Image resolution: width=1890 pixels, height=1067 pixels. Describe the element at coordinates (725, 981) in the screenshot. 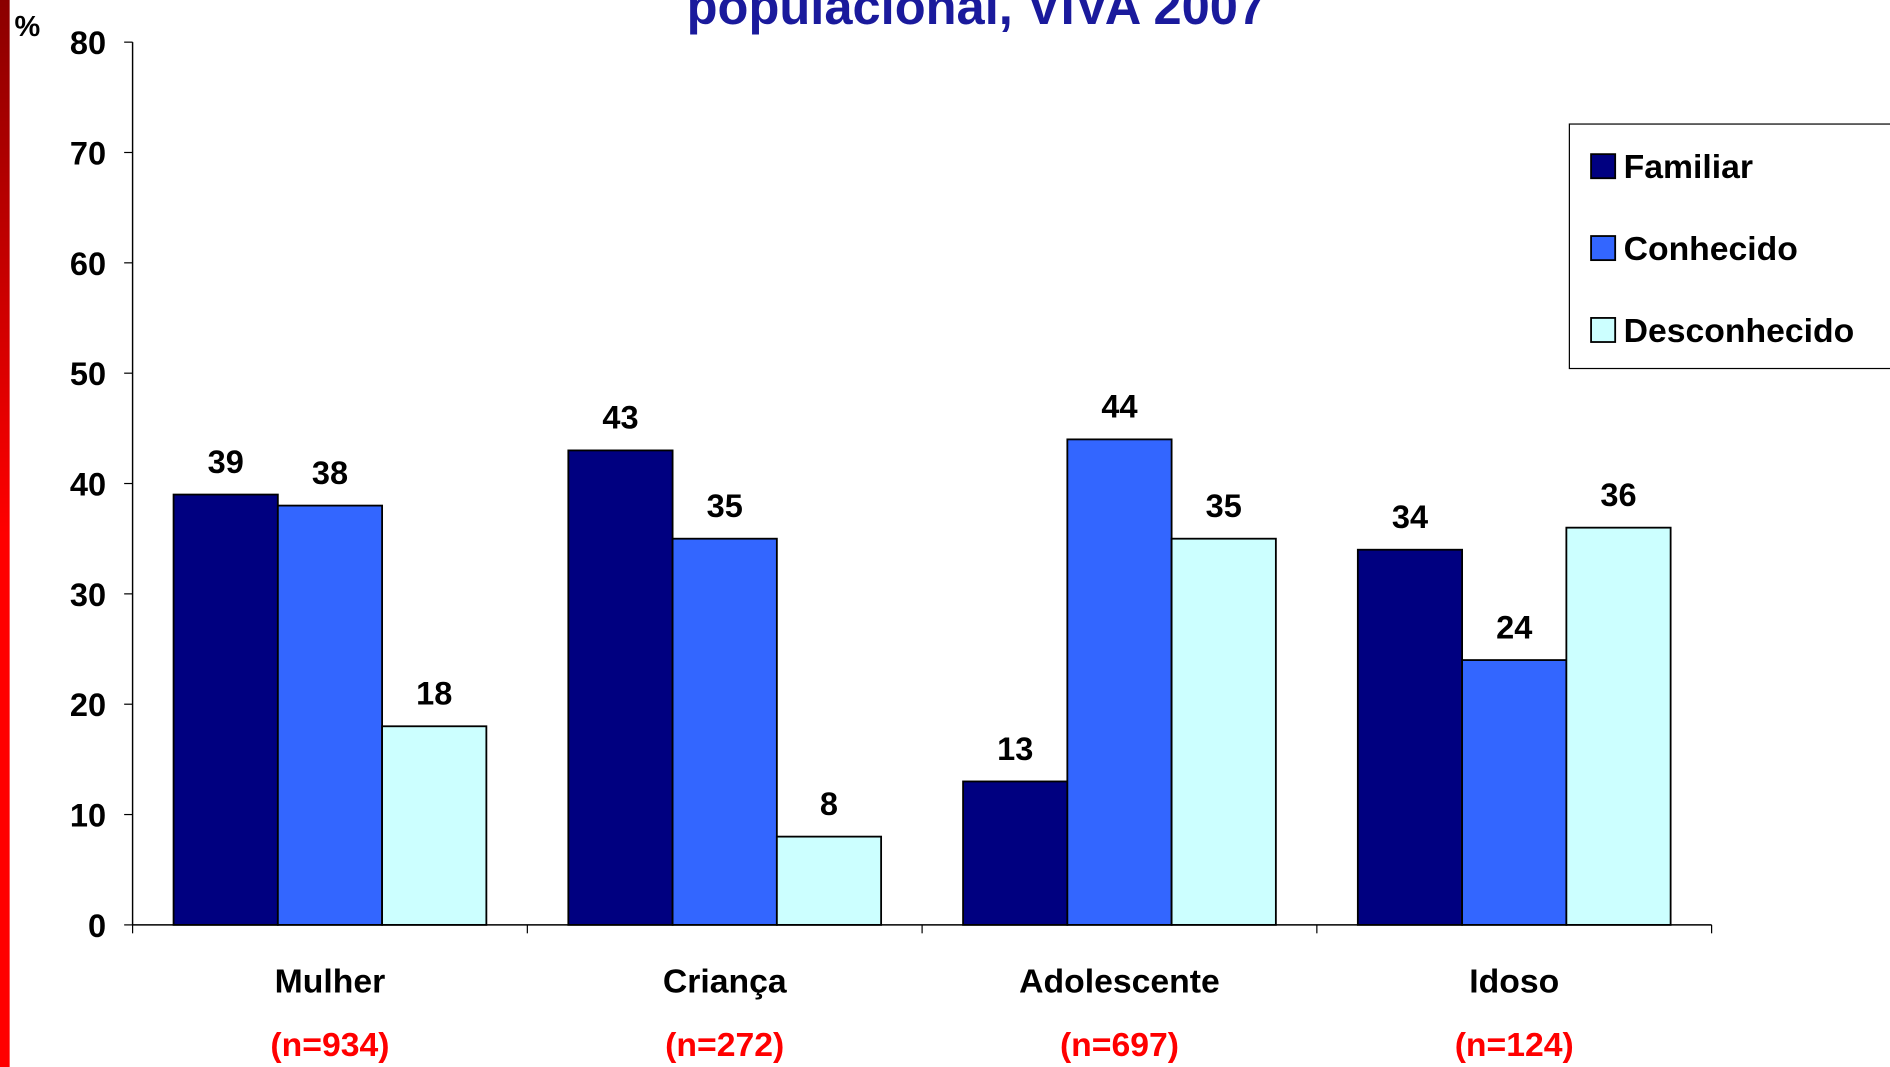

I see `x-tick-label: Criança` at that location.